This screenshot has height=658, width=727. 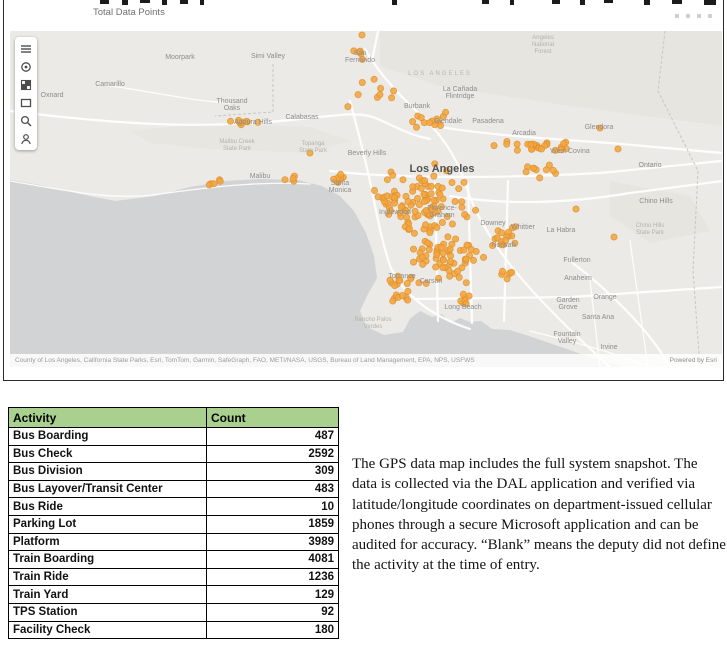 I want to click on map-place-label: Garden Grove, so click(x=567, y=304).